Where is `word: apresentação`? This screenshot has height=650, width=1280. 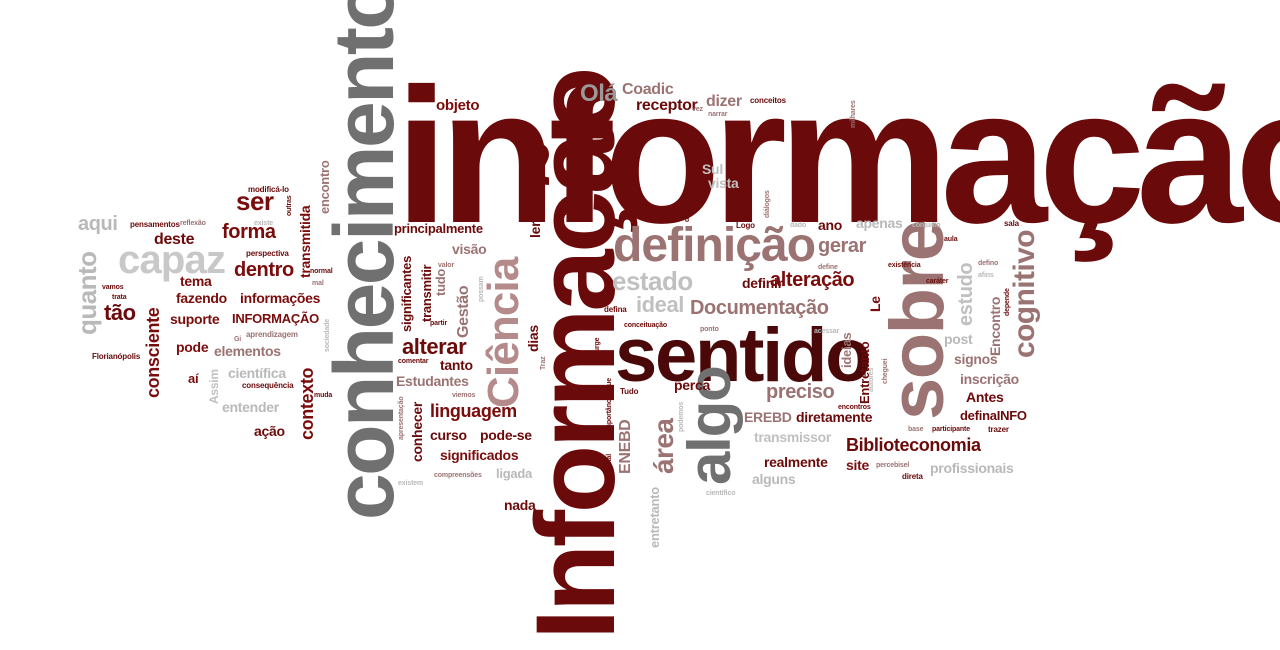
word: apresentação is located at coordinates (401, 418).